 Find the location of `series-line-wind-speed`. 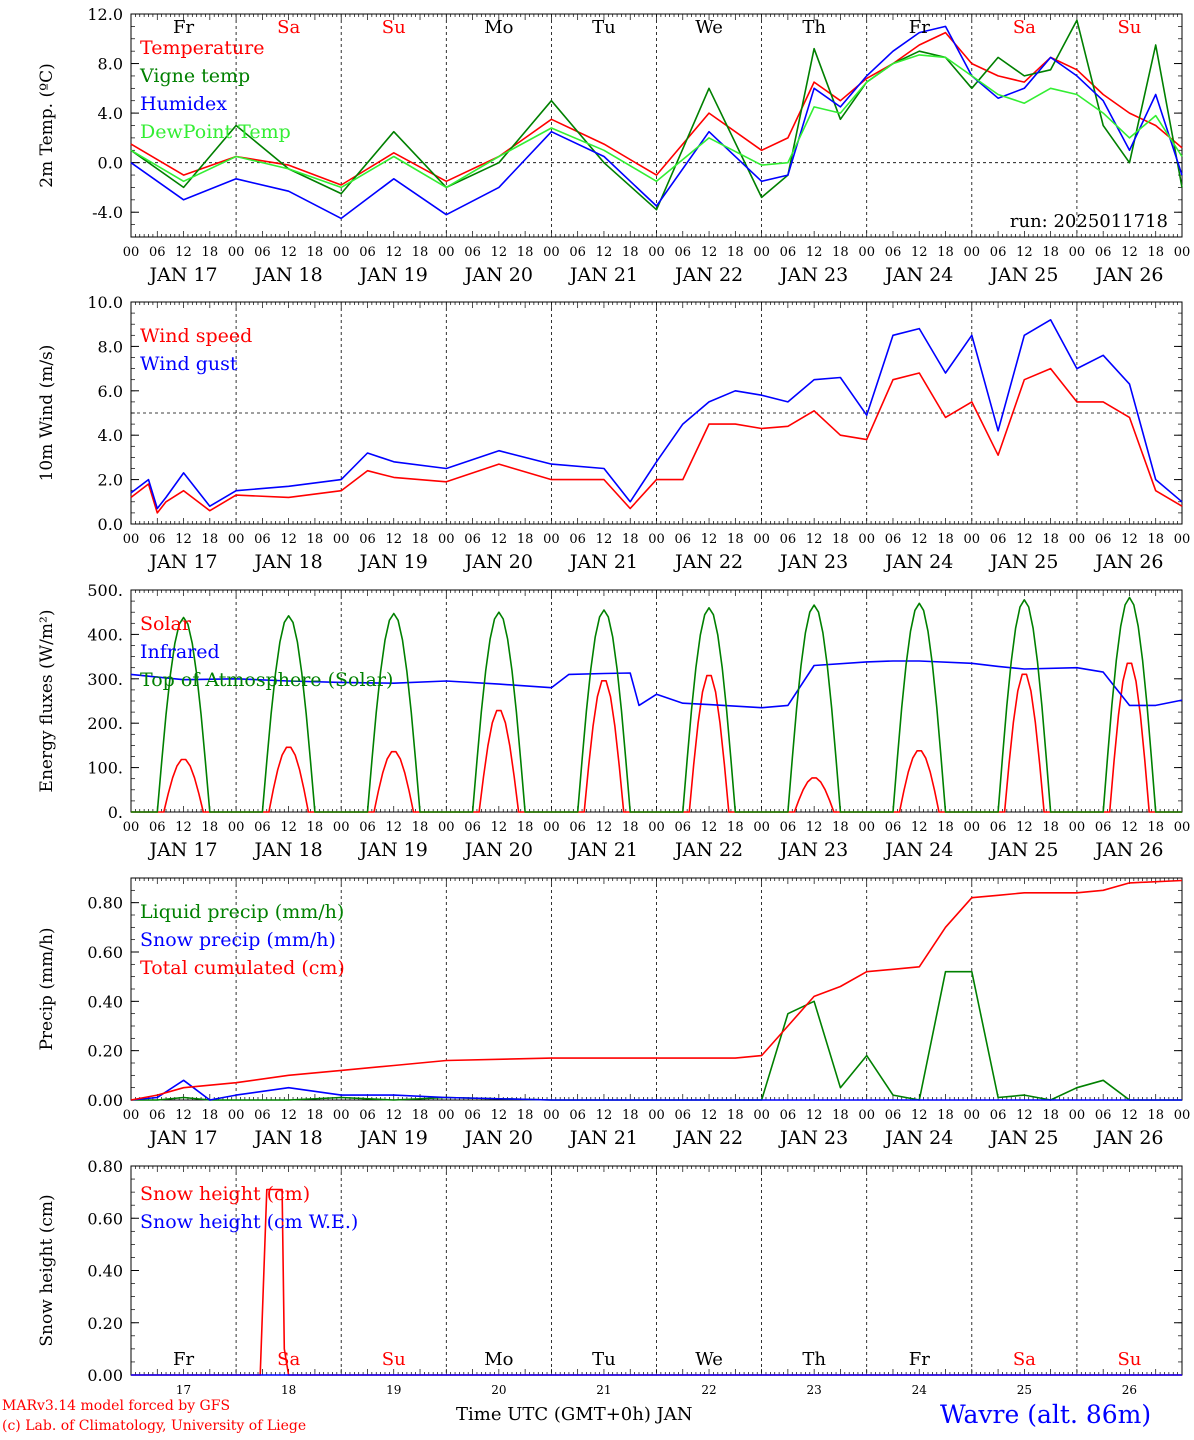

series-line-wind-speed is located at coordinates (656, 440).